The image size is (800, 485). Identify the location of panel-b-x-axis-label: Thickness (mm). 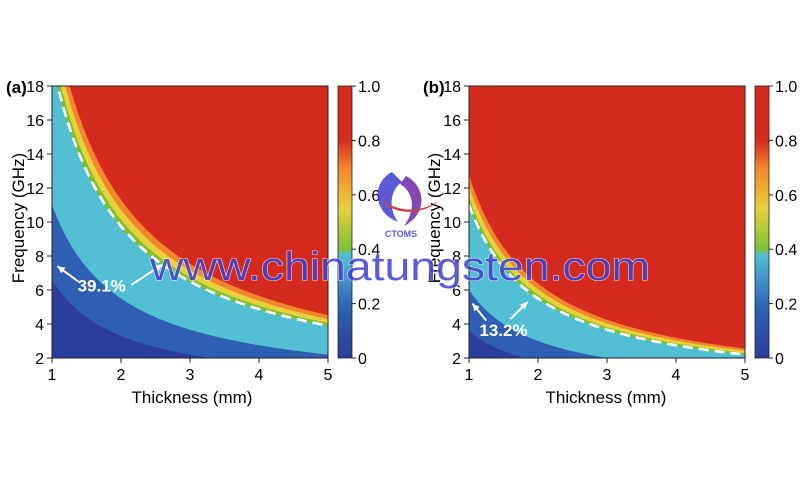
(606, 397).